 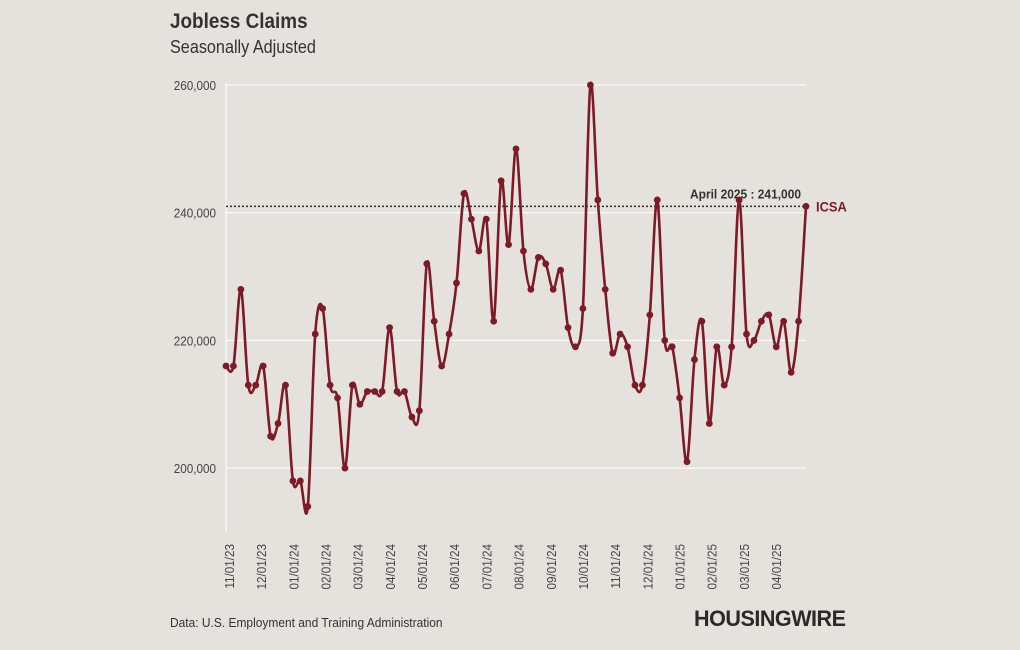 I want to click on x-tick-label: 01/01/25, so click(x=680, y=567).